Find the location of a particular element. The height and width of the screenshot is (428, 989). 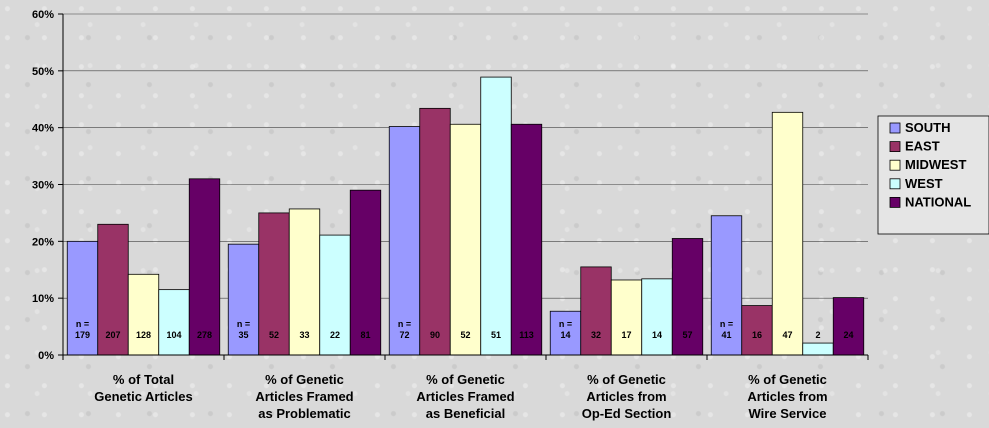

legend: SOUTH EAST MIDWEST WEST NATIONAL is located at coordinates (933, 175).